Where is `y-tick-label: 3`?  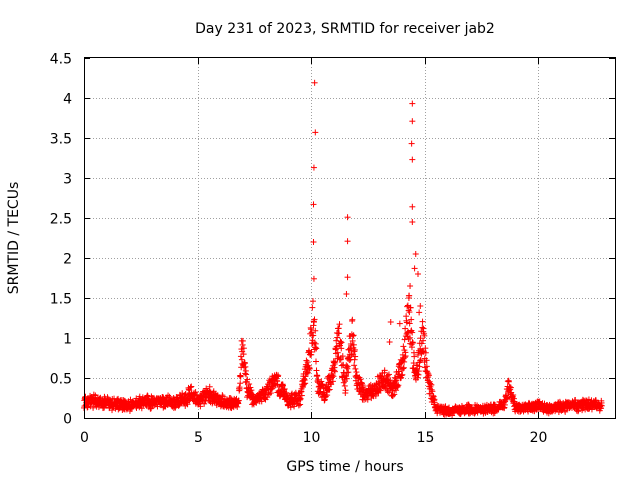
y-tick-label: 3 is located at coordinates (67, 180).